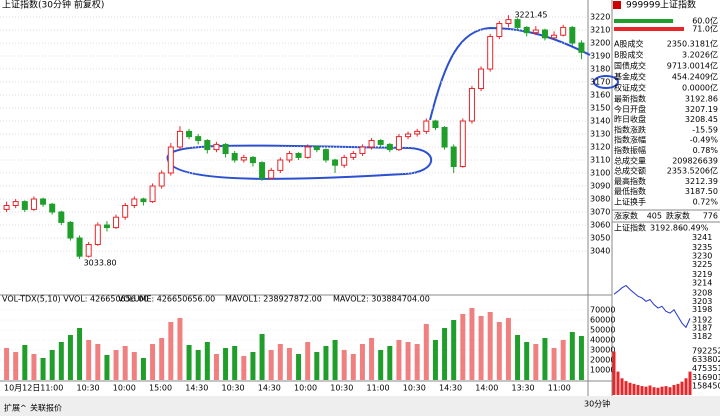 This screenshot has width=720, height=416. Describe the element at coordinates (695, 160) in the screenshot. I see `row-value: 209826639` at that location.